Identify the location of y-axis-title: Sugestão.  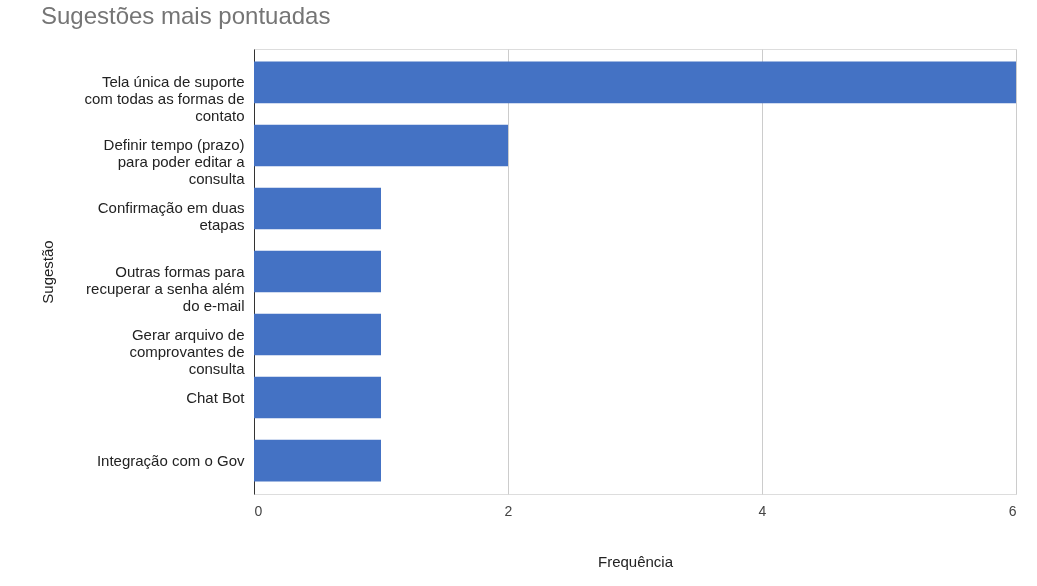
(48, 272).